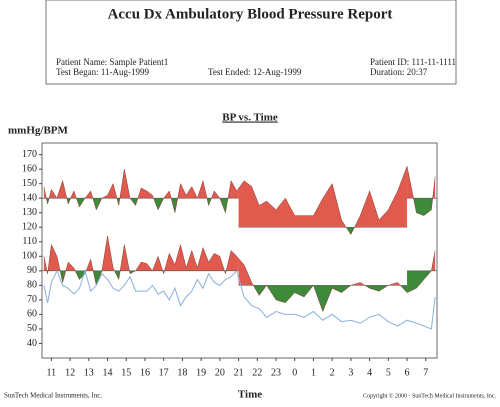 Image resolution: width=500 pixels, height=407 pixels. I want to click on y-tick-label: 120, so click(29, 227).